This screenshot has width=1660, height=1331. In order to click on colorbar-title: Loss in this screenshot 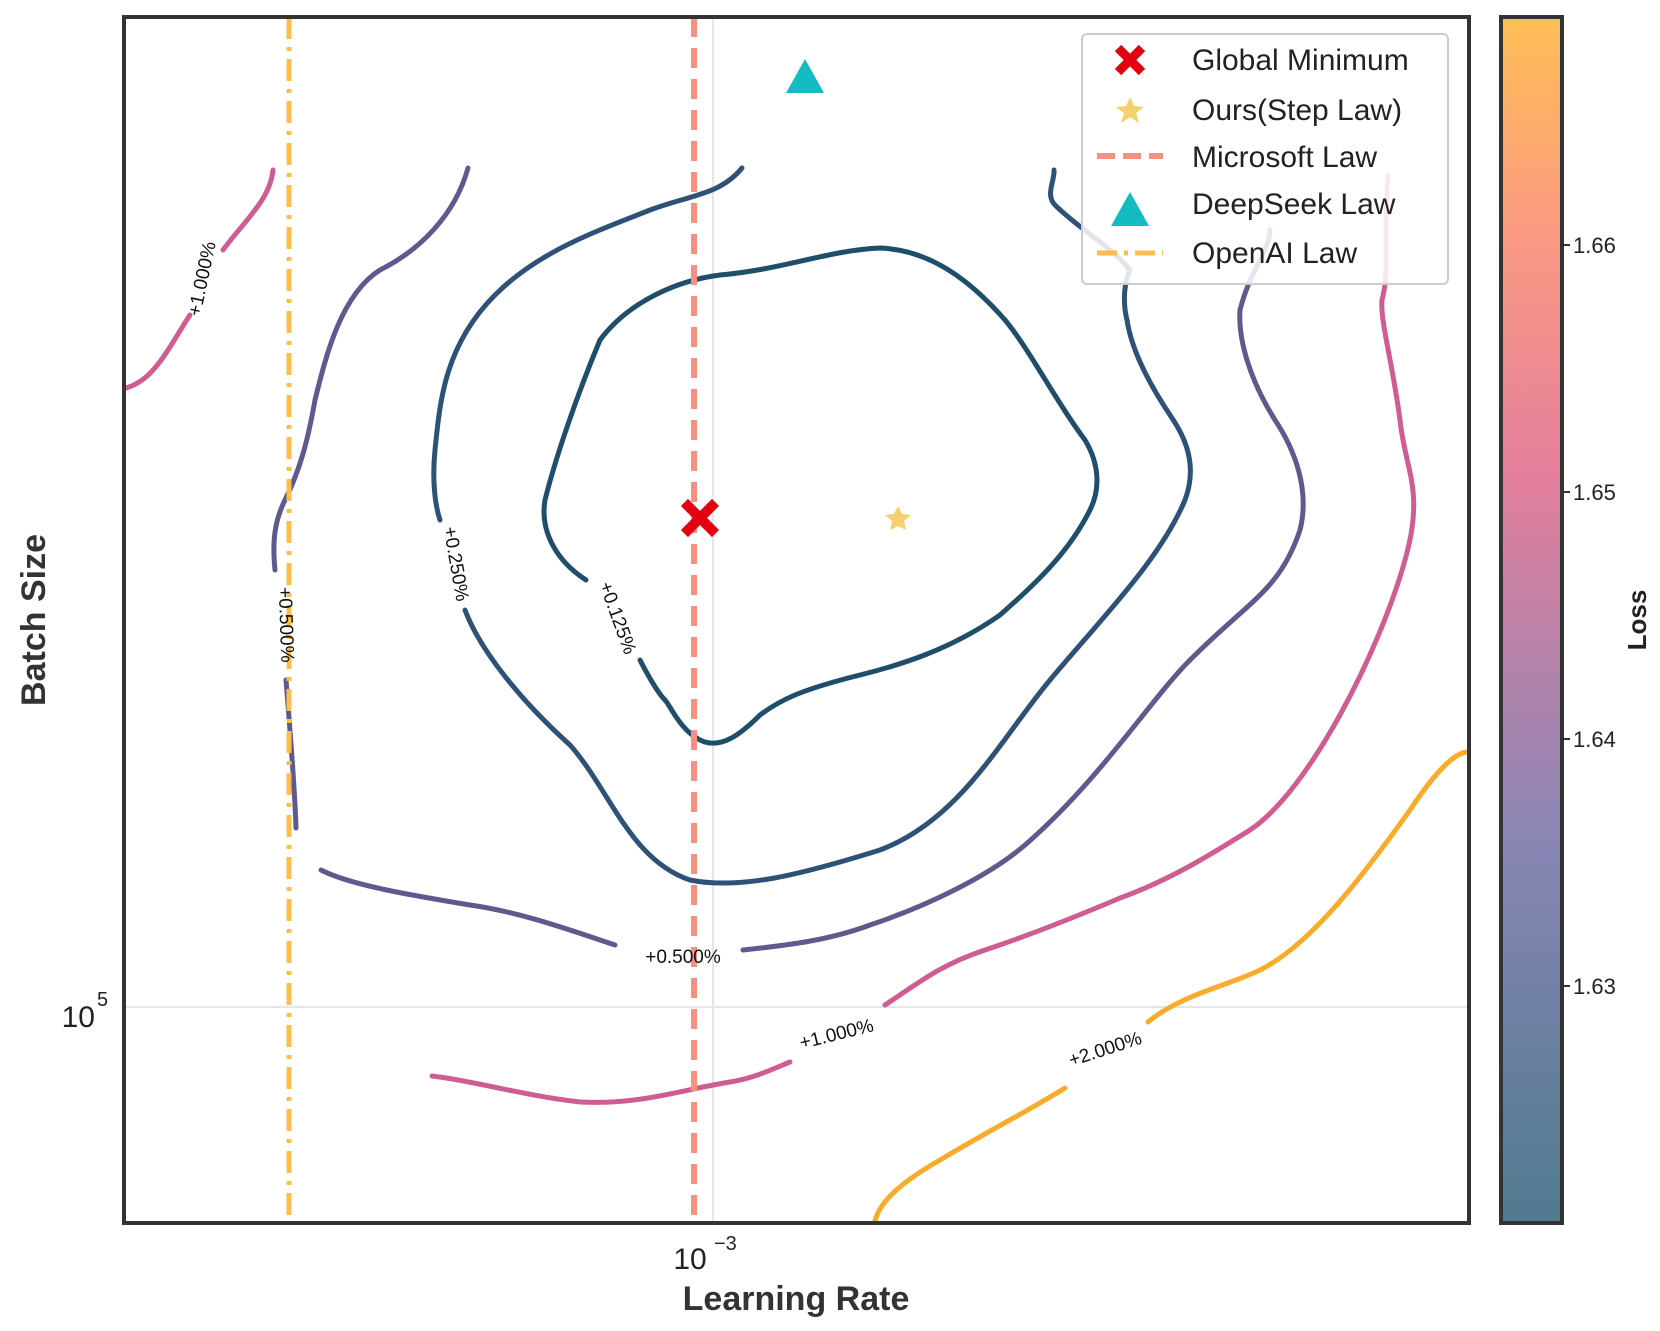, I will do `click(1637, 620)`.